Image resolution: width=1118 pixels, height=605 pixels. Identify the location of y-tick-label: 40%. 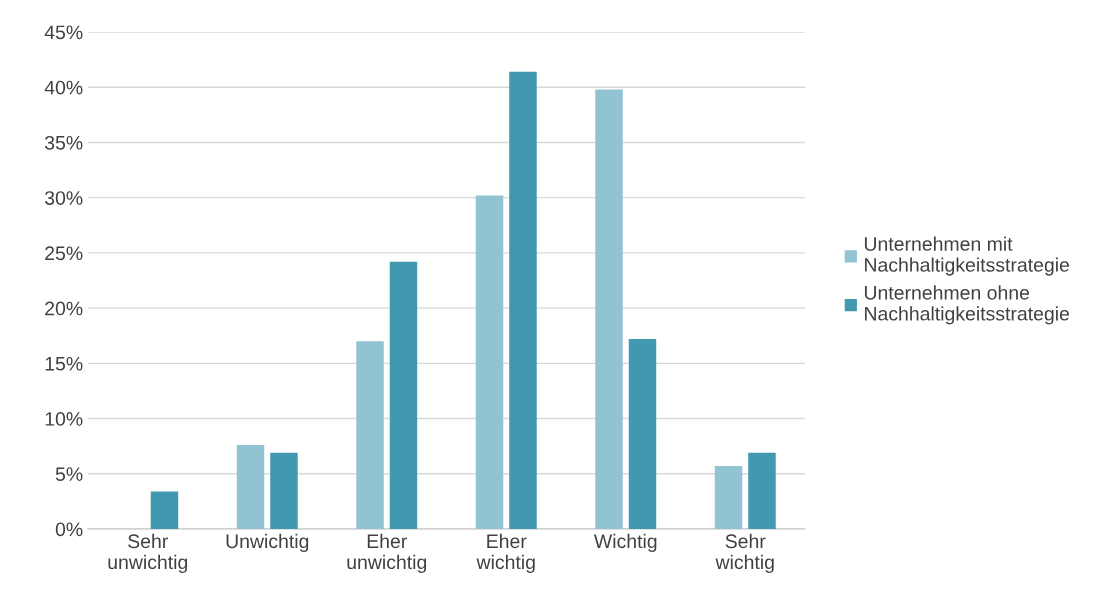
(63, 87).